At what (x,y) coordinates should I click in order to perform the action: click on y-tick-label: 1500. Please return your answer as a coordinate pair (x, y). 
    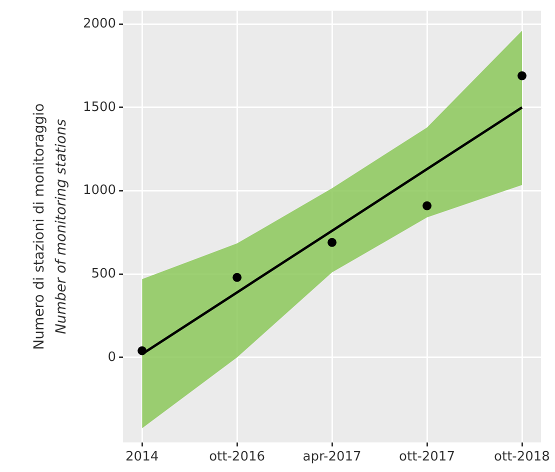
    Looking at the image, I should click on (99, 107).